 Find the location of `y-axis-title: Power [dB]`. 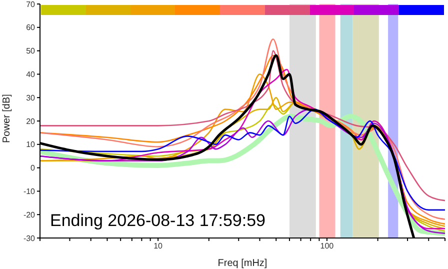

y-axis-title: Power [dB] is located at coordinates (7, 118).